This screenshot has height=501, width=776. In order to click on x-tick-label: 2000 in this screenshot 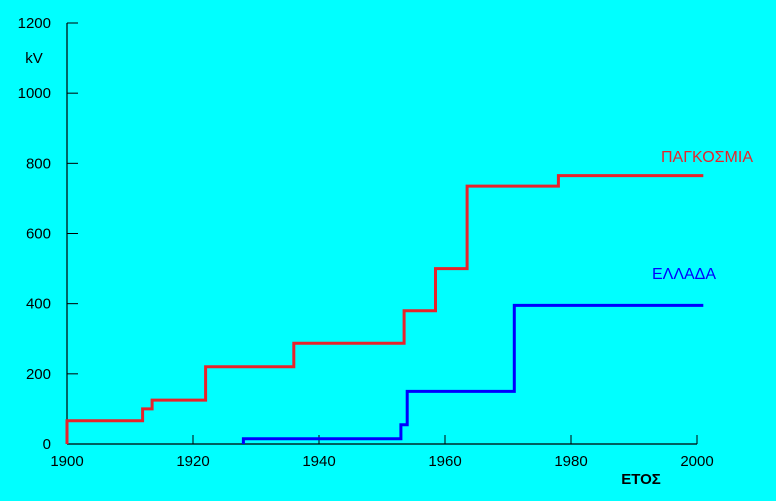, I will do `click(696, 461)`.